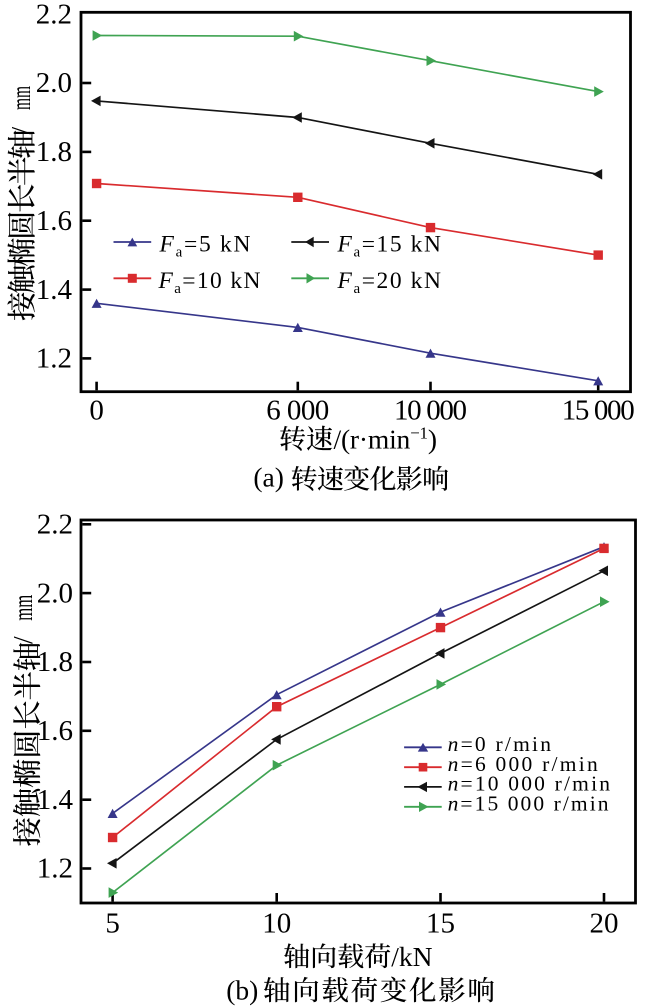 The width and height of the screenshot is (650, 1008). What do you see at coordinates (389, 282) in the screenshot?
I see `svg-text: Fa=20 kN` at bounding box center [389, 282].